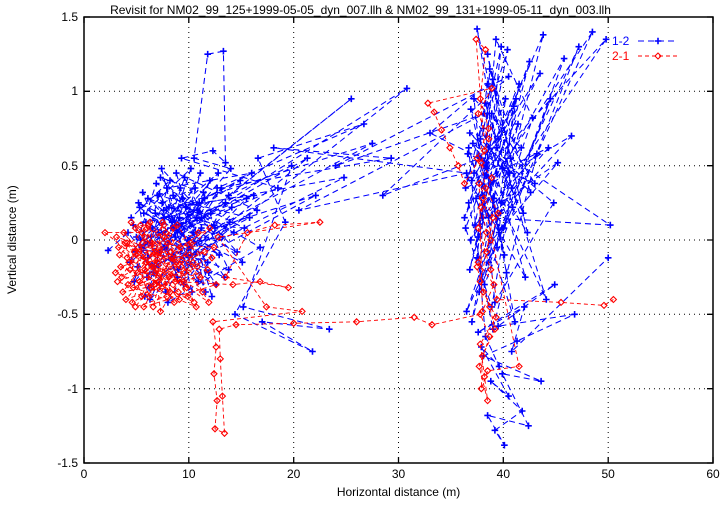 Image resolution: width=721 pixels, height=505 pixels. What do you see at coordinates (67, 463) in the screenshot?
I see `y-tick-label: -1.5` at bounding box center [67, 463].